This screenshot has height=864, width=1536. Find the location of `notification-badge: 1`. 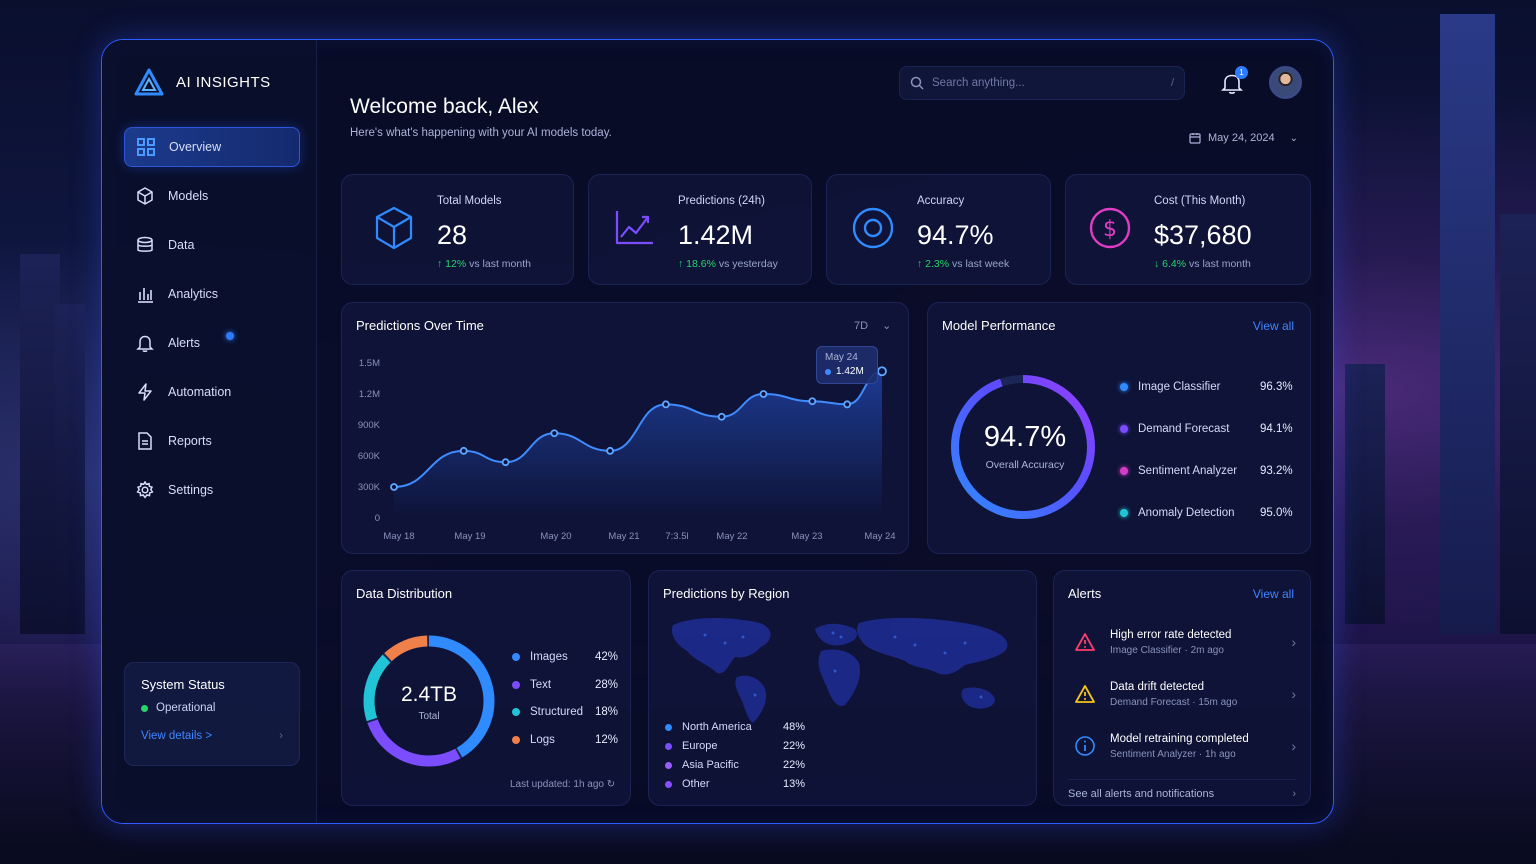

notification-badge: 1 is located at coordinates (1241, 72).